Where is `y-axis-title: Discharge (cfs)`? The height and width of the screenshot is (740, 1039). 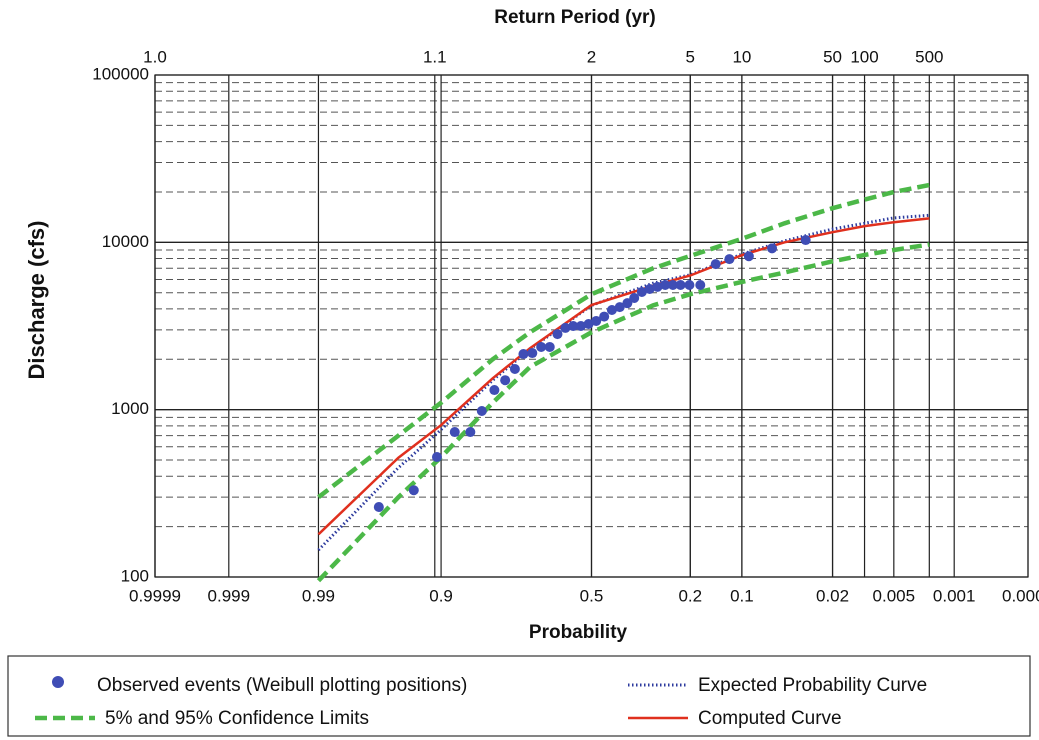
y-axis-title: Discharge (cfs) is located at coordinates (36, 300).